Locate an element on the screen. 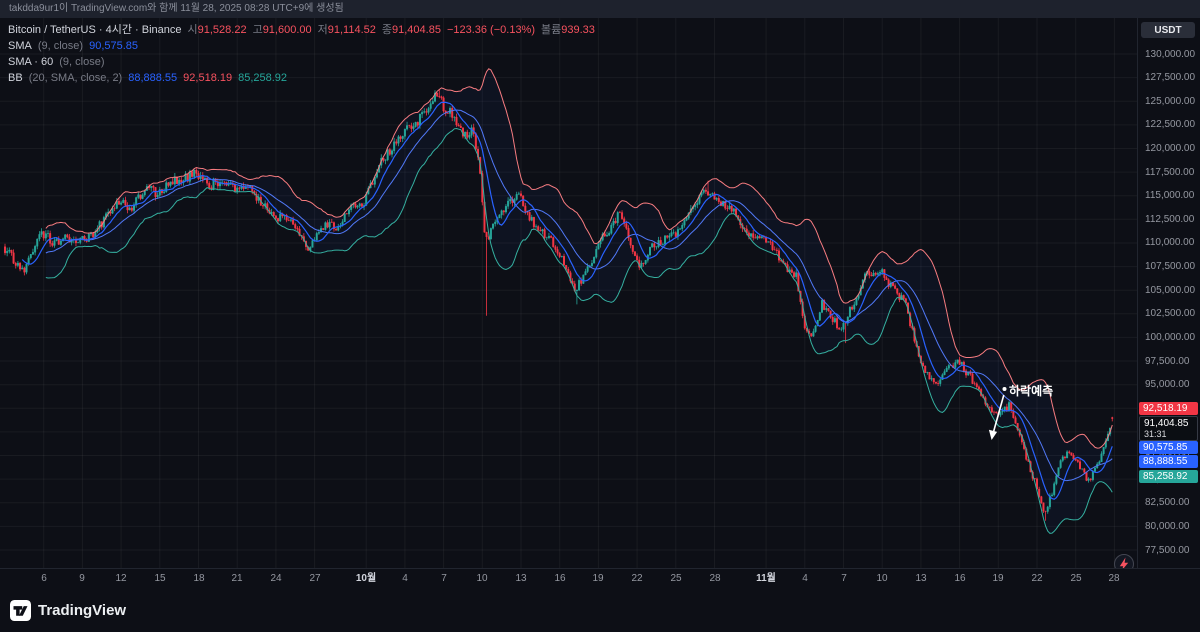 This screenshot has width=1200, height=632. low-value: 저 91,114.52 is located at coordinates (347, 30).